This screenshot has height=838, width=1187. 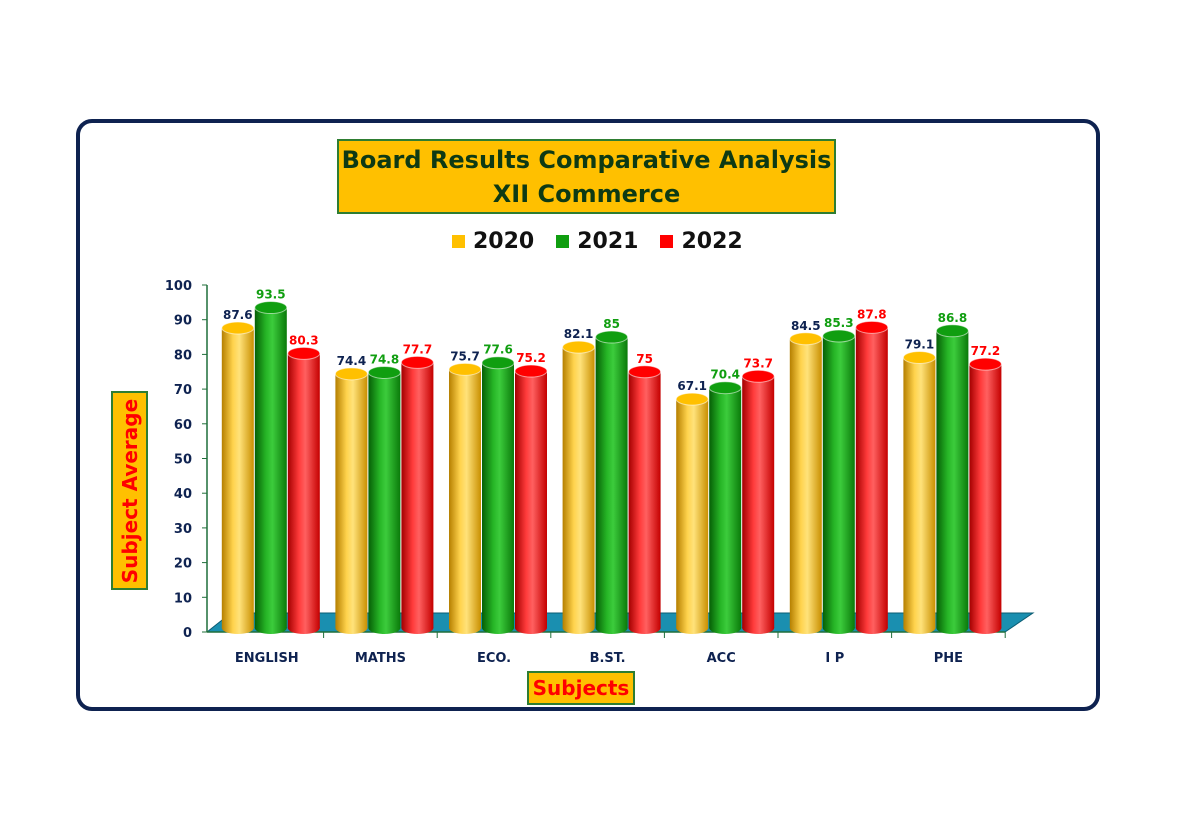 I want to click on data-label: 93.5, so click(x=271, y=295).